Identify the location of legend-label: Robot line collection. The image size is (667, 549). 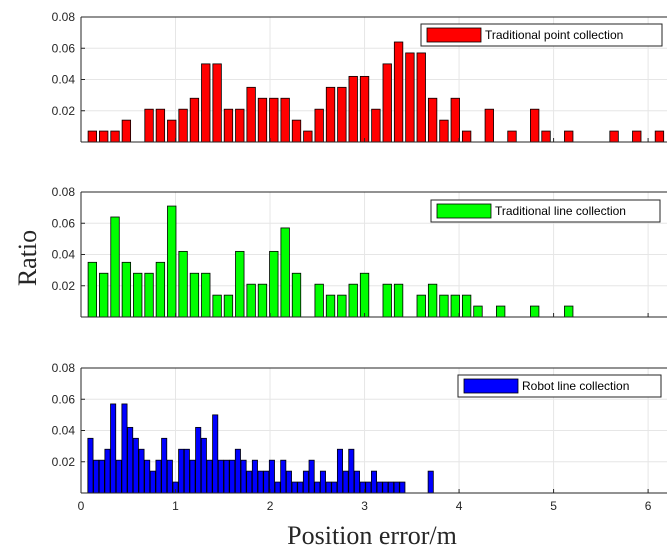
(575, 386).